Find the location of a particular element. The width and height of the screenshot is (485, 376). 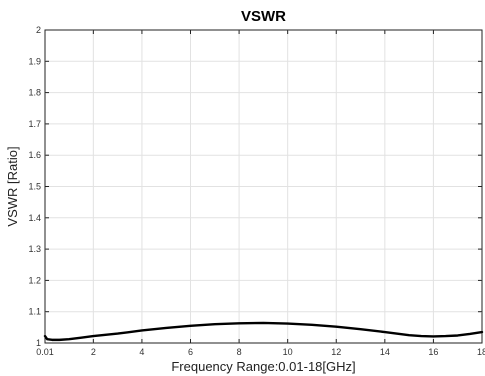

x-tick-labels: 0.01 2 4 6 8 10 12 14 16 18 is located at coordinates (260, 352).